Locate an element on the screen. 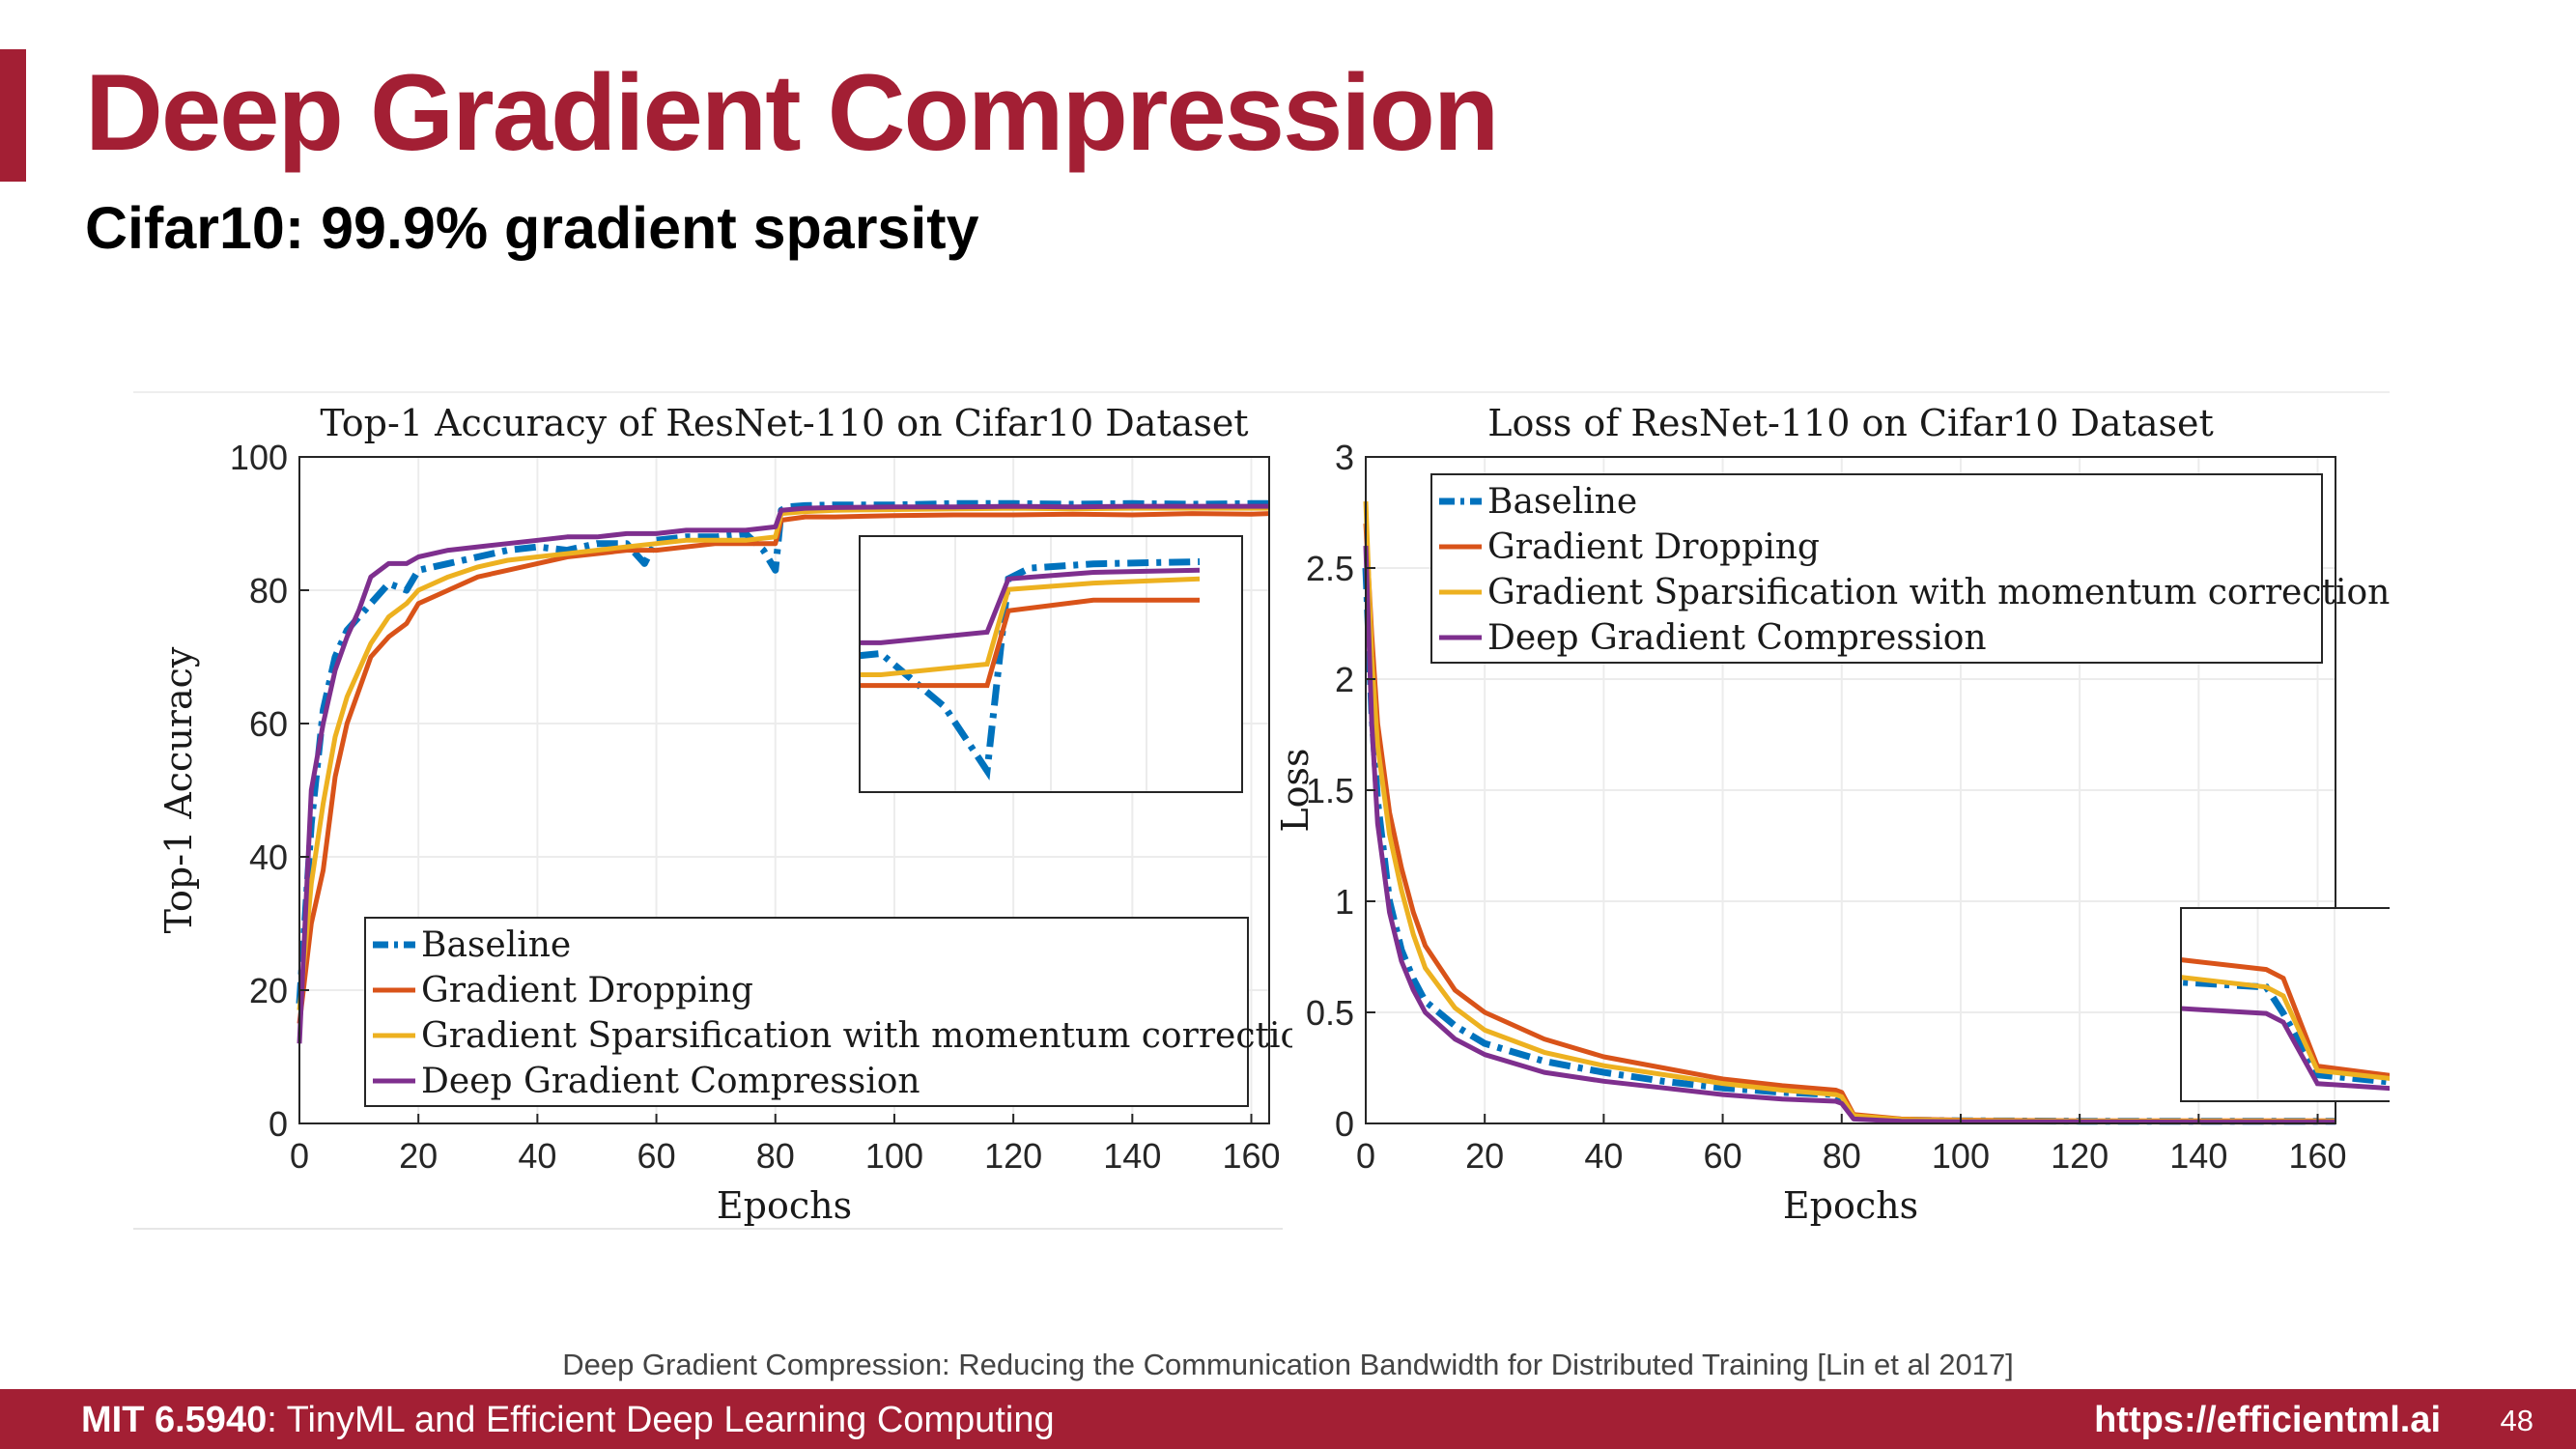 This screenshot has width=2576, height=1449. y-tick-label: 80 is located at coordinates (268, 591).